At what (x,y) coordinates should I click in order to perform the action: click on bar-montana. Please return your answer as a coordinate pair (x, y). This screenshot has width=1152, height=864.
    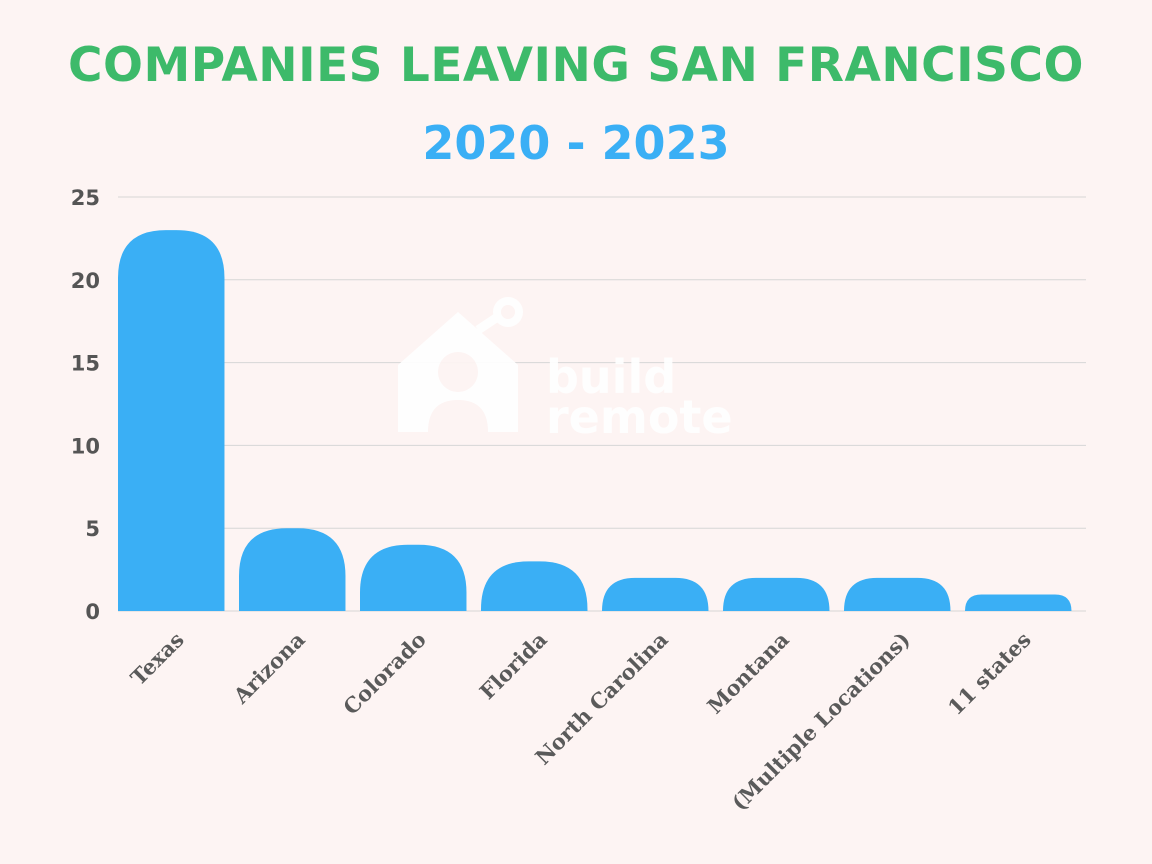
    Looking at the image, I should click on (776, 594).